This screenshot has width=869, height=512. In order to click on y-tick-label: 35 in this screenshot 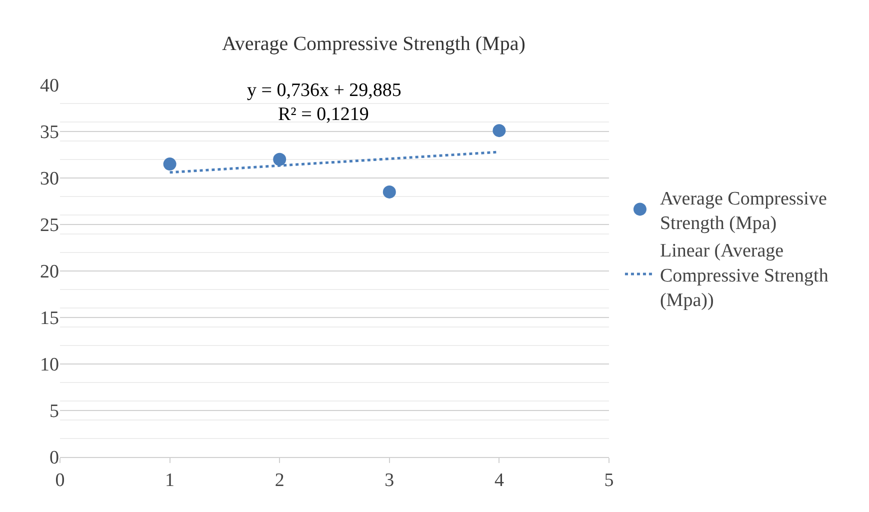, I will do `click(49, 133)`.